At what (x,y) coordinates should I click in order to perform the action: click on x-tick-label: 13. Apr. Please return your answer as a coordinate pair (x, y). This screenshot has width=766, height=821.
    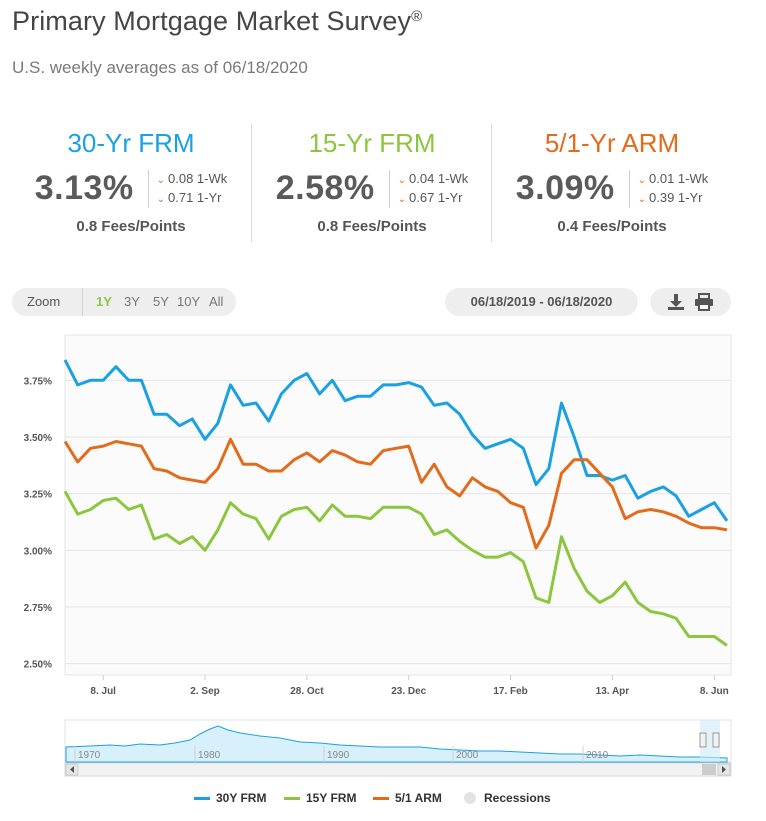
    Looking at the image, I should click on (613, 691).